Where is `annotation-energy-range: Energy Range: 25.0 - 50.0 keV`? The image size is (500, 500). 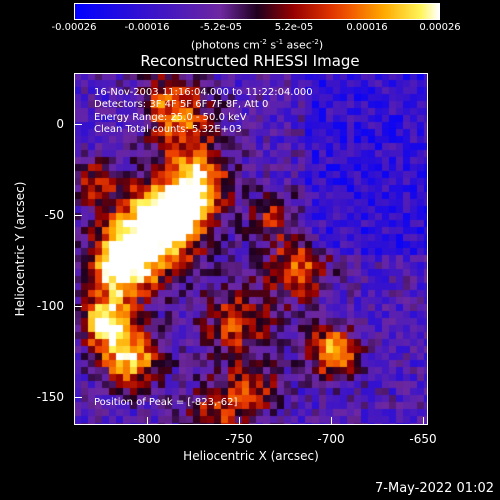
annotation-energy-range: Energy Range: 25.0 - 50.0 keV is located at coordinates (170, 117).